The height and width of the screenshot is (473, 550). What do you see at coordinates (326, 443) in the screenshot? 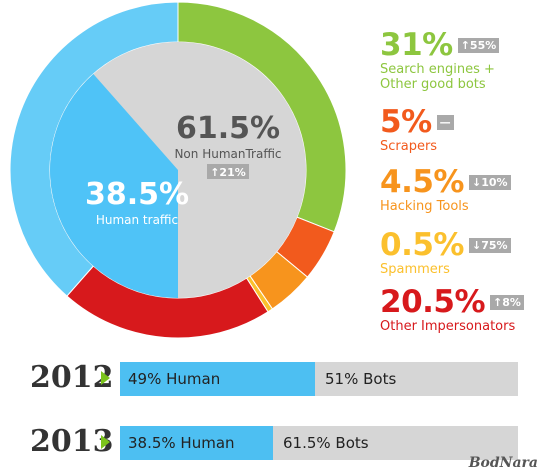
I see `bots-label: 61.5% Bots` at bounding box center [326, 443].